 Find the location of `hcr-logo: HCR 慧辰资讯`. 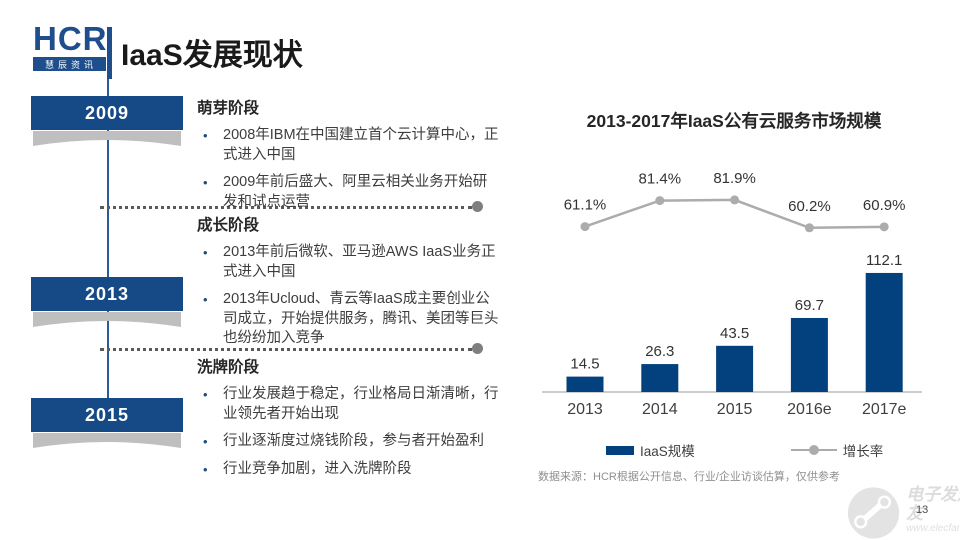

hcr-logo: HCR 慧辰资讯 is located at coordinates (70, 46).